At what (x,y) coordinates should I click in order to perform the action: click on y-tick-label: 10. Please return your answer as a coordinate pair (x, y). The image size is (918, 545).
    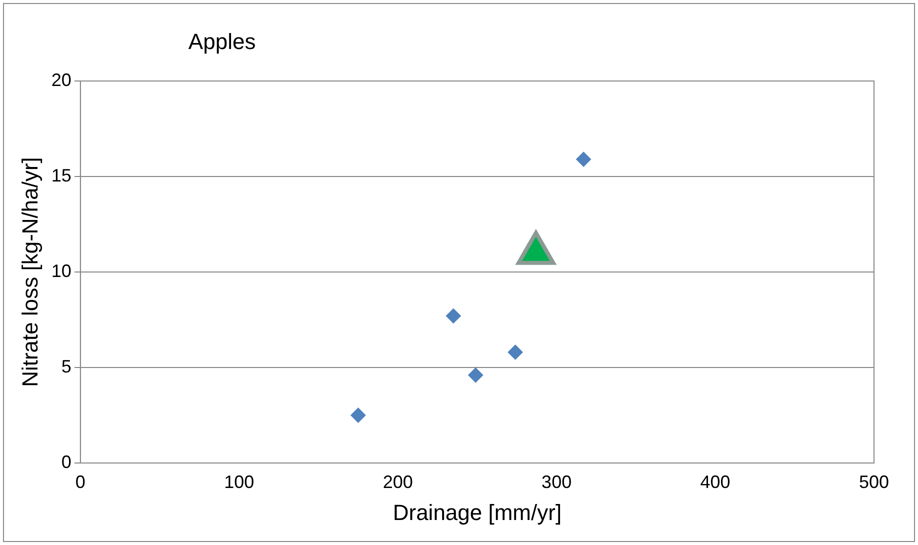
    Looking at the image, I should click on (61, 270).